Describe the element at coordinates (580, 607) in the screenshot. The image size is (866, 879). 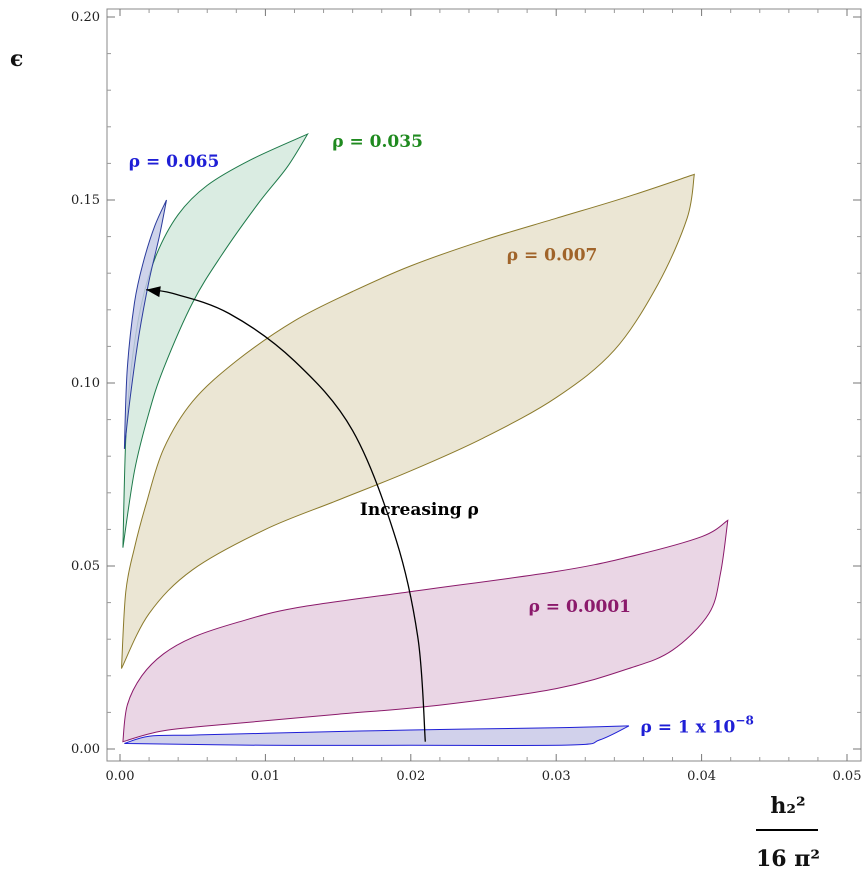
I see `series-label-1: ρ = 0.0001` at that location.